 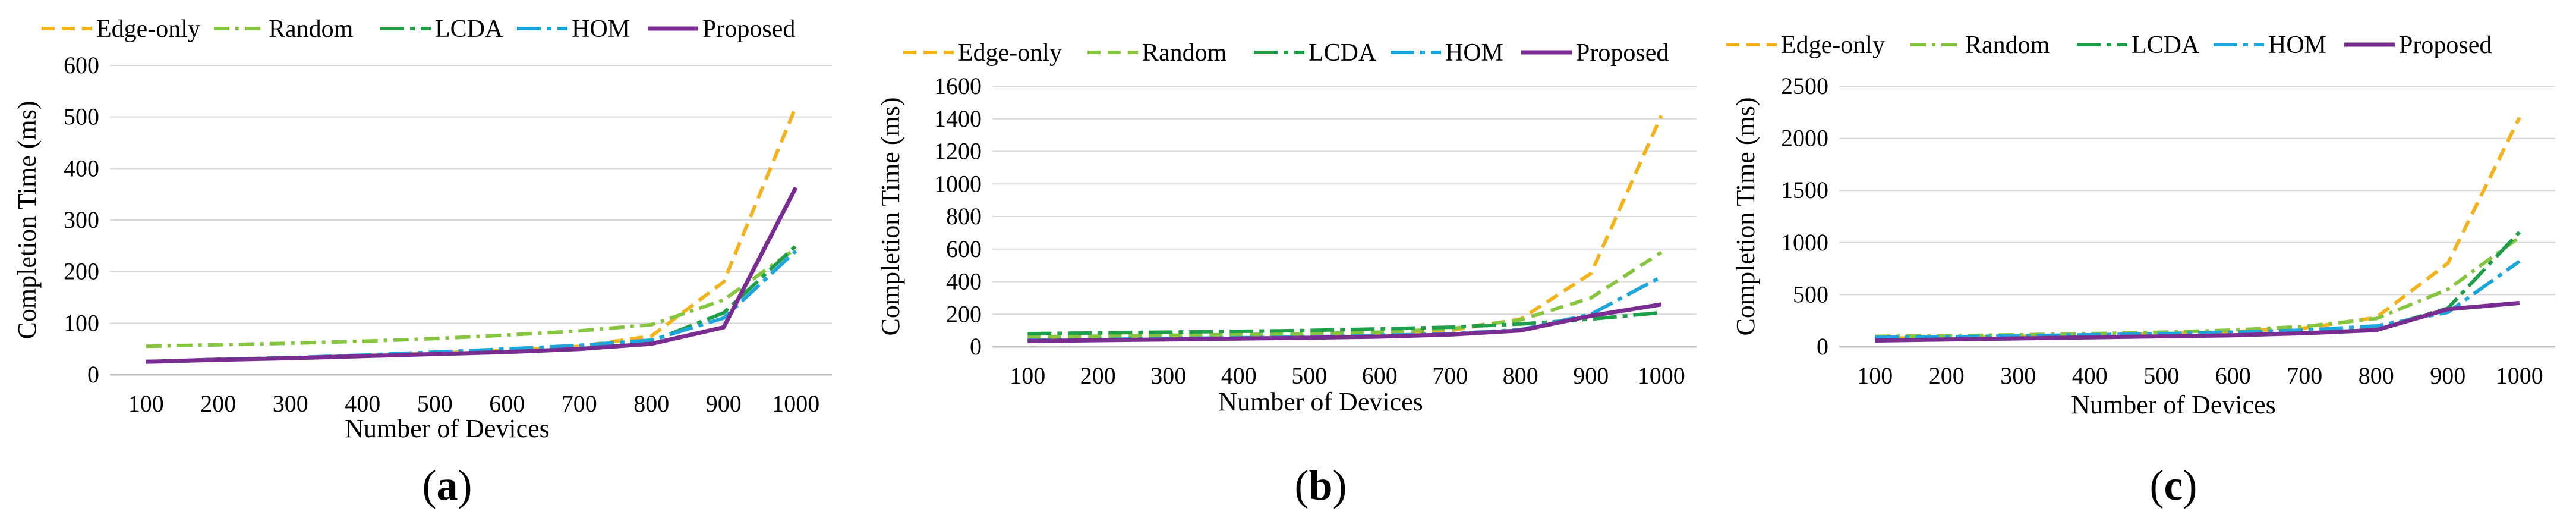 I want to click on y-tick-label: 300, so click(x=81, y=219).